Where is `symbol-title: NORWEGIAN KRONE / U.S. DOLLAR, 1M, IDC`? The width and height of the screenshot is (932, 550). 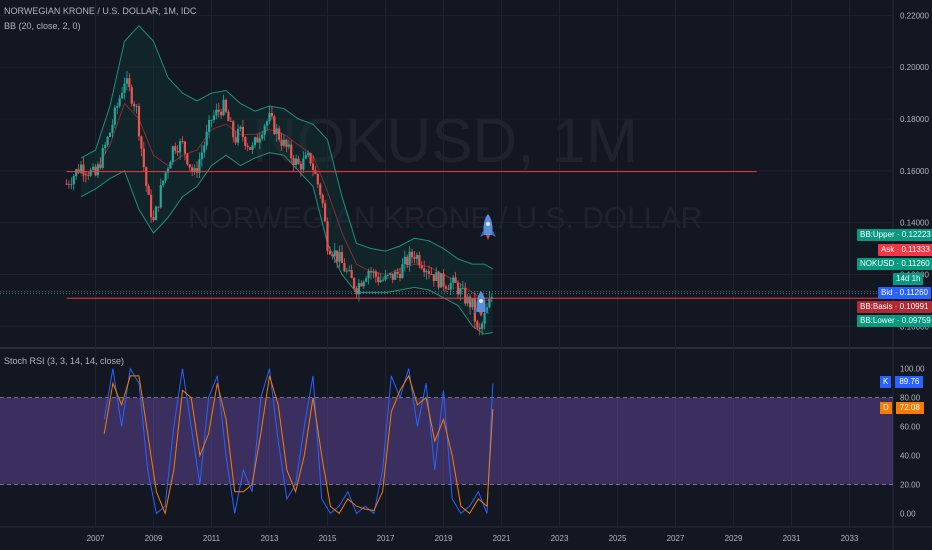 symbol-title: NORWEGIAN KRONE / U.S. DOLLAR, 1M, IDC is located at coordinates (100, 11).